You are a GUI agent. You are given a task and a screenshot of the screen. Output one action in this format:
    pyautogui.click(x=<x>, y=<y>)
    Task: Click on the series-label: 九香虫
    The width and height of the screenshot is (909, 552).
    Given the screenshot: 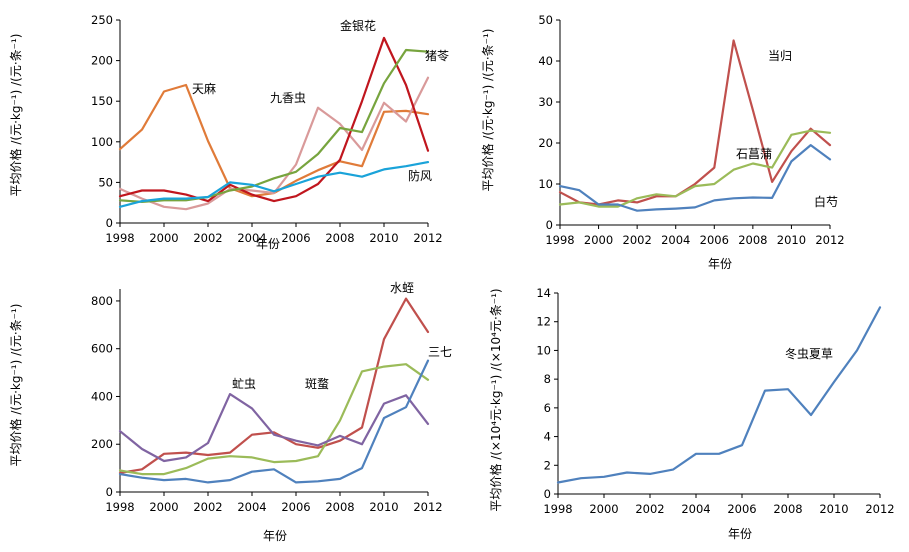 What is the action you would take?
    pyautogui.click(x=288, y=98)
    